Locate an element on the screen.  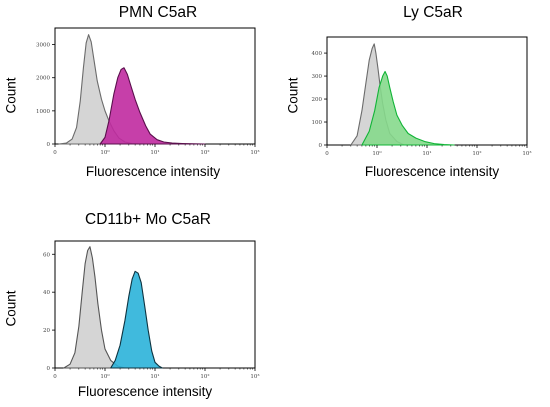
histogram-plot: 0 10⁰ 10¹ 10² 10³ 0 100 200 300 400 is located at coordinates (422, 96).